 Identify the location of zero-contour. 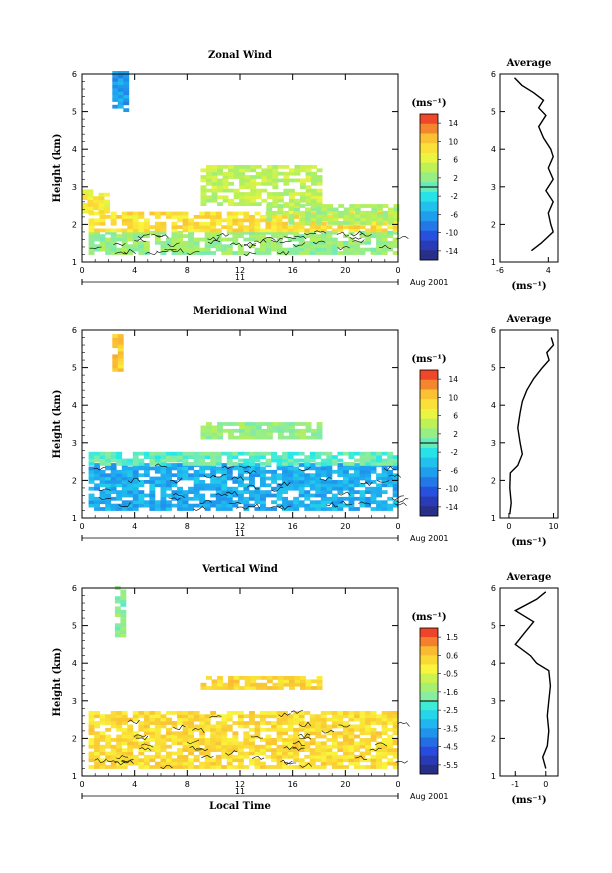
(249, 243).